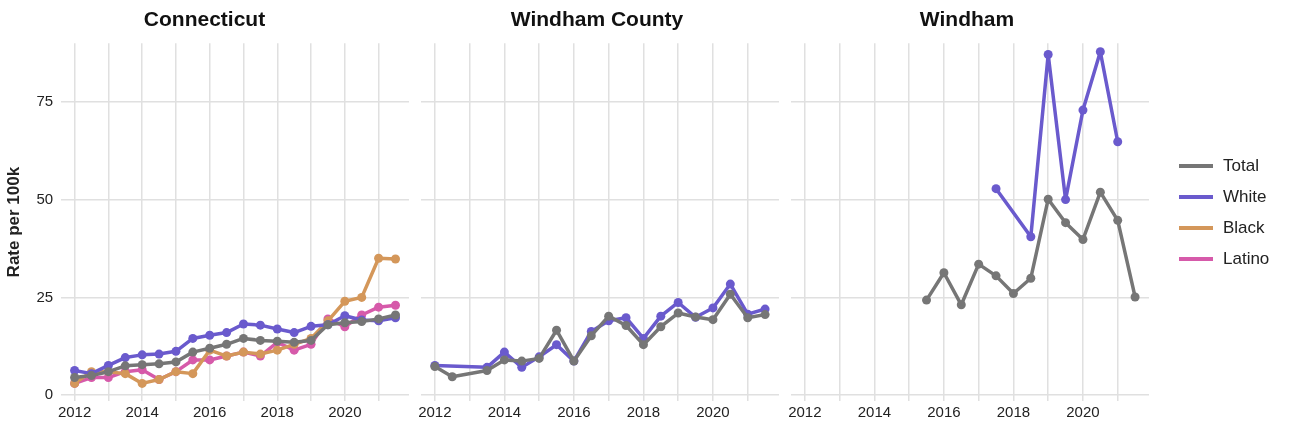 The width and height of the screenshot is (1304, 433). What do you see at coordinates (1245, 197) in the screenshot?
I see `legend-label: White` at bounding box center [1245, 197].